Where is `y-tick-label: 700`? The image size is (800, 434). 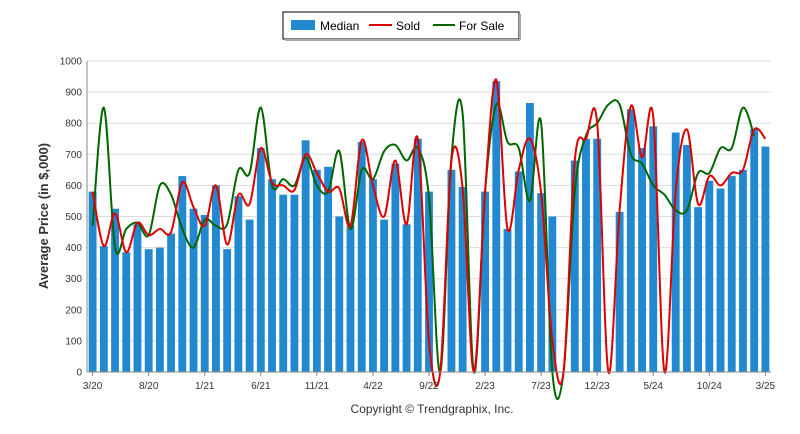 y-tick-label: 700 is located at coordinates (73, 155).